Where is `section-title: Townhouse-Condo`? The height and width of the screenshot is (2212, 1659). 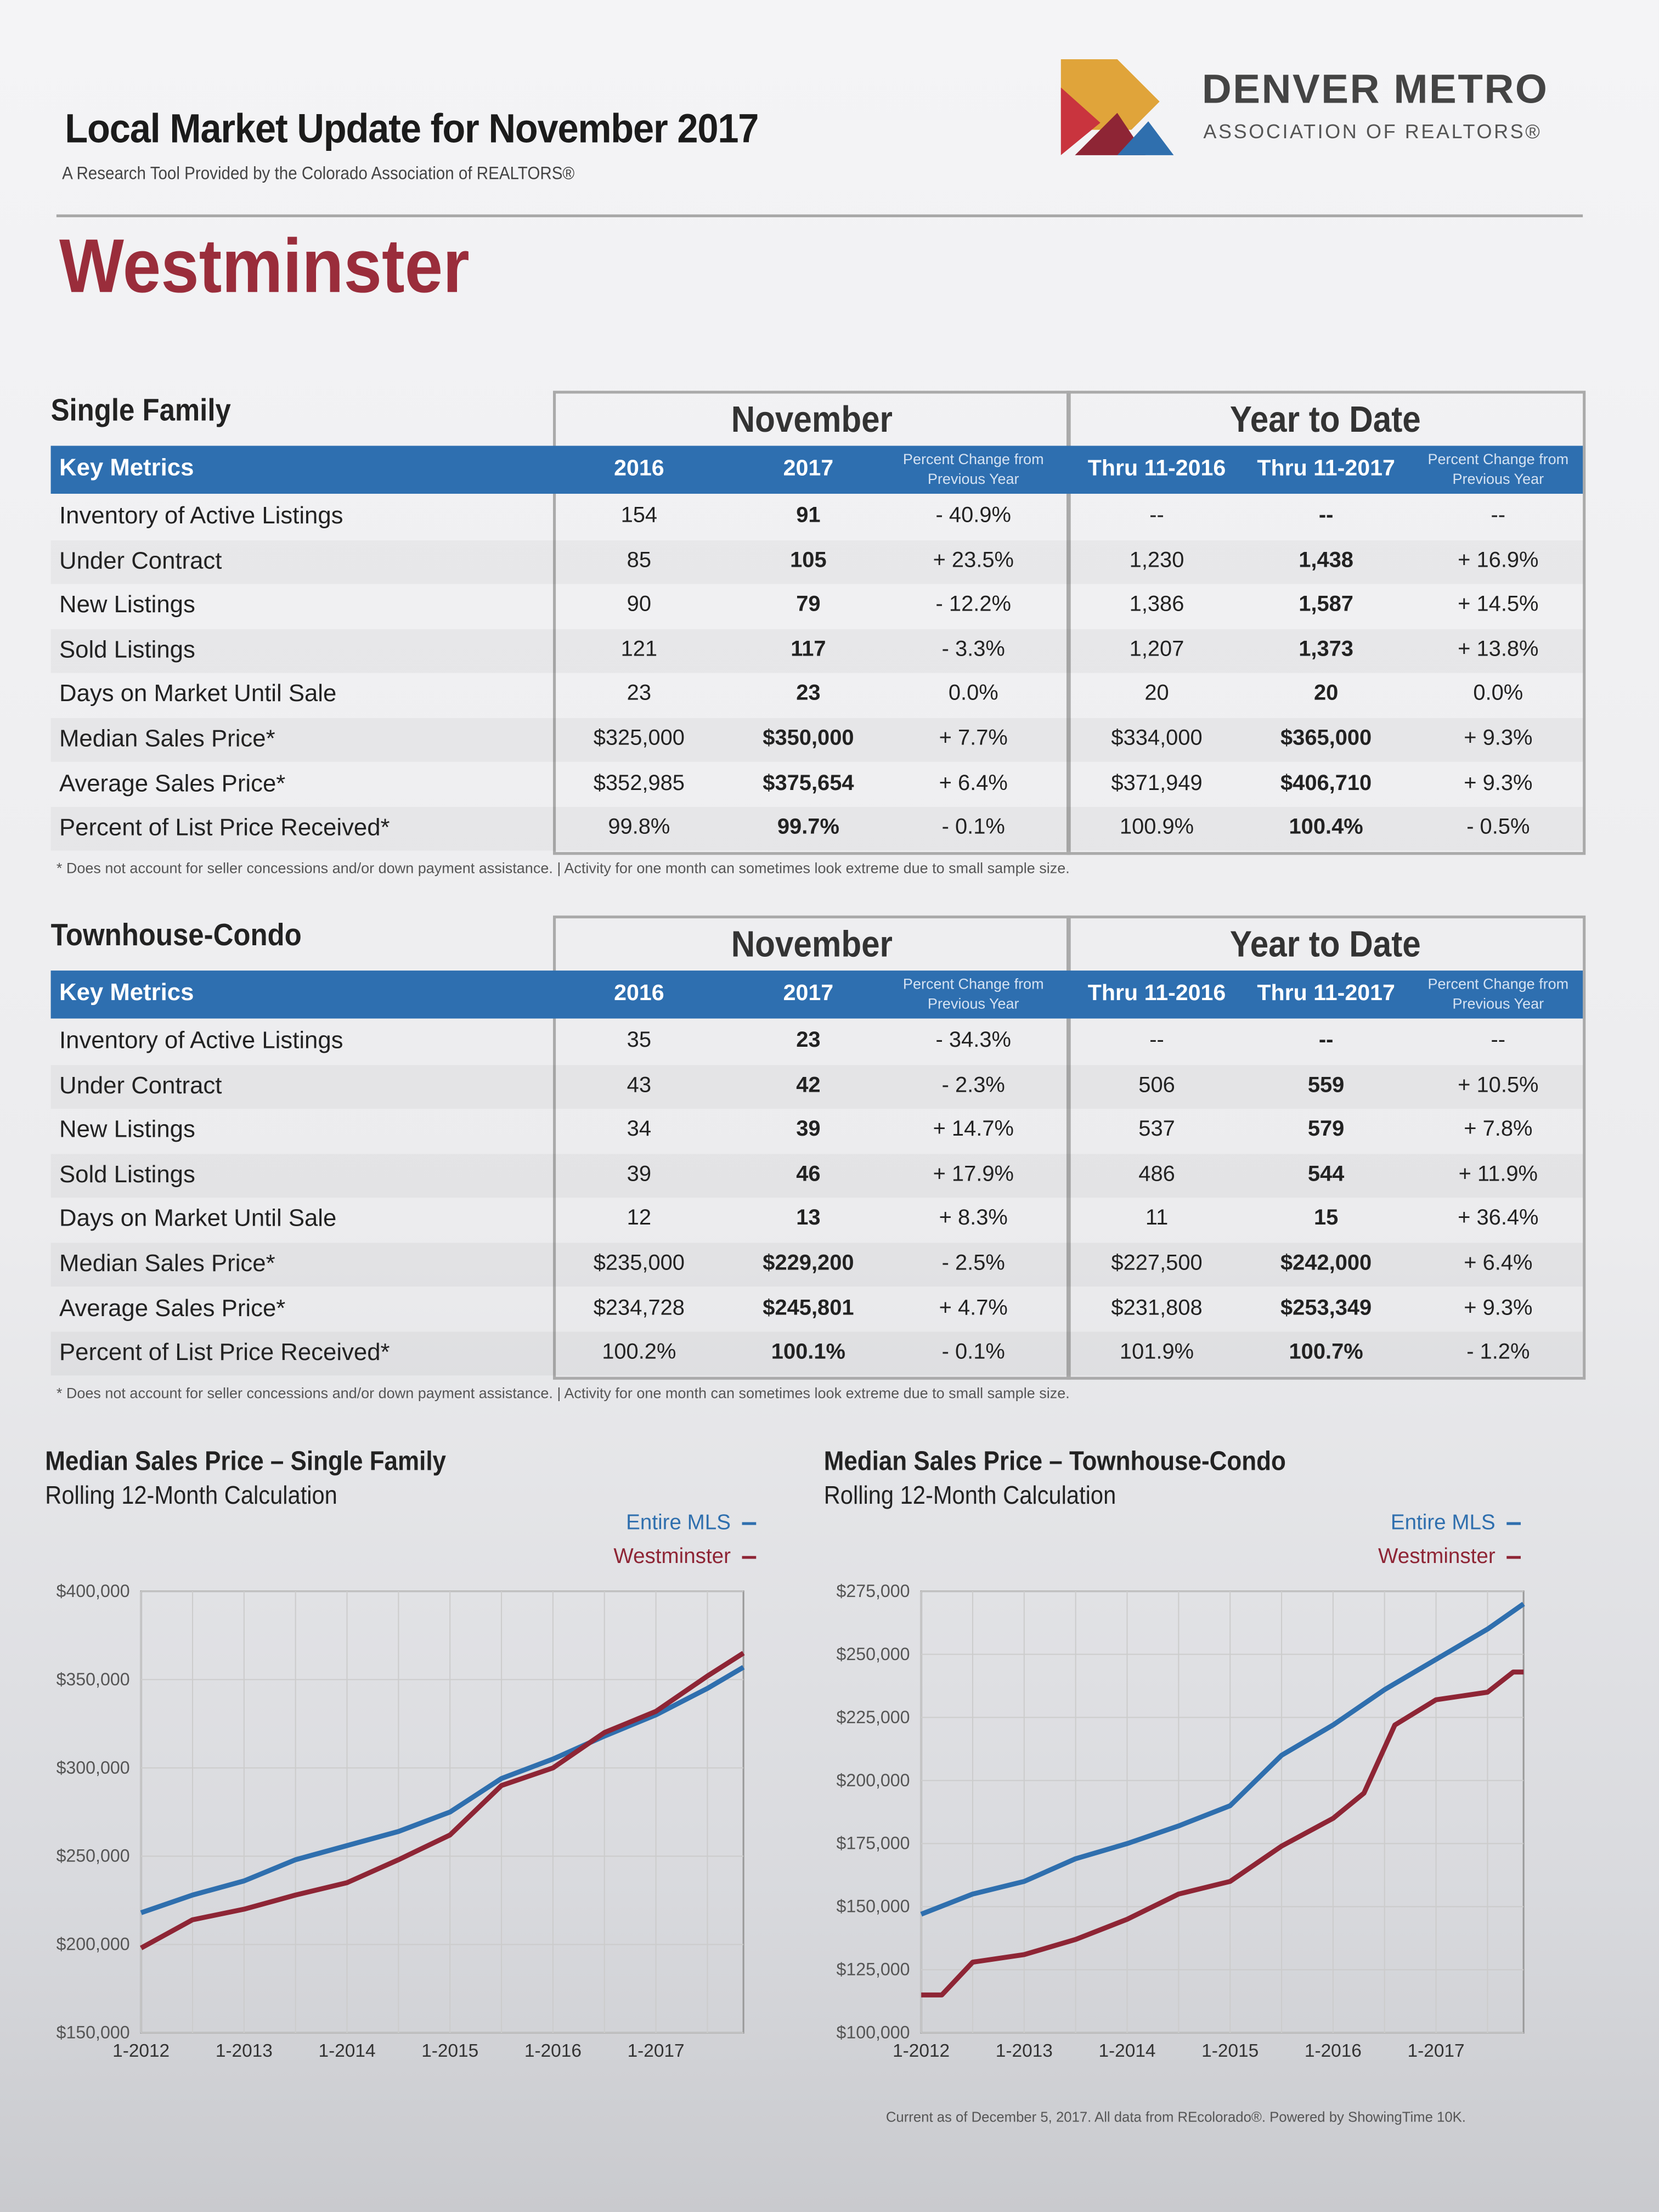
section-title: Townhouse-Condo is located at coordinates (176, 935).